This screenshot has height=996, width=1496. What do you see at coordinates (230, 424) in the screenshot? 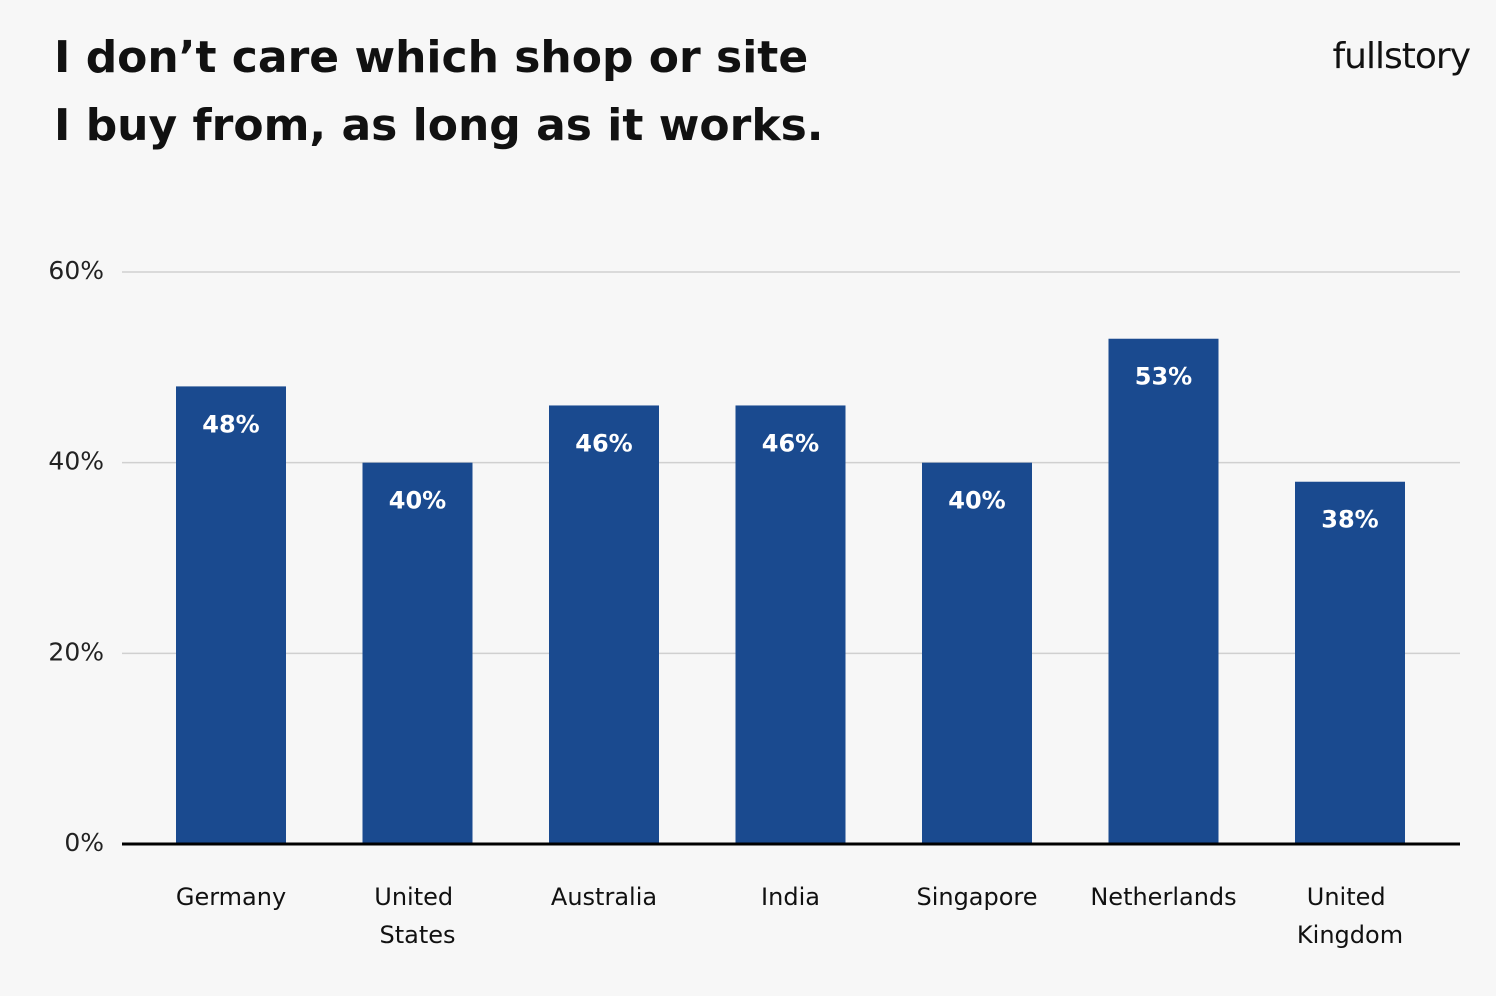
I see `data-label: 48%` at bounding box center [230, 424].